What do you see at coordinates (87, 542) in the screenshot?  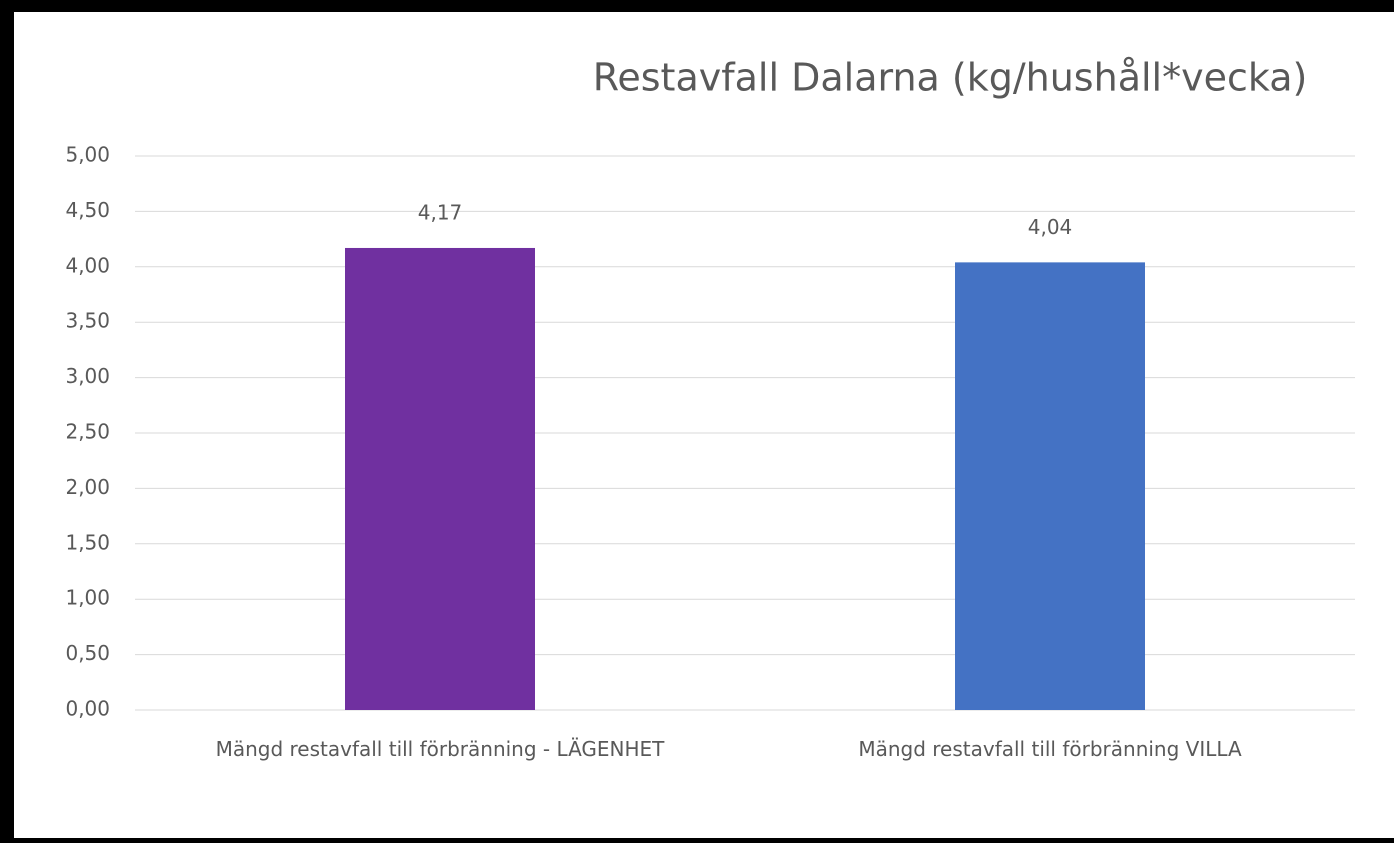 I see `y-tick-label: 1,50` at bounding box center [87, 542].